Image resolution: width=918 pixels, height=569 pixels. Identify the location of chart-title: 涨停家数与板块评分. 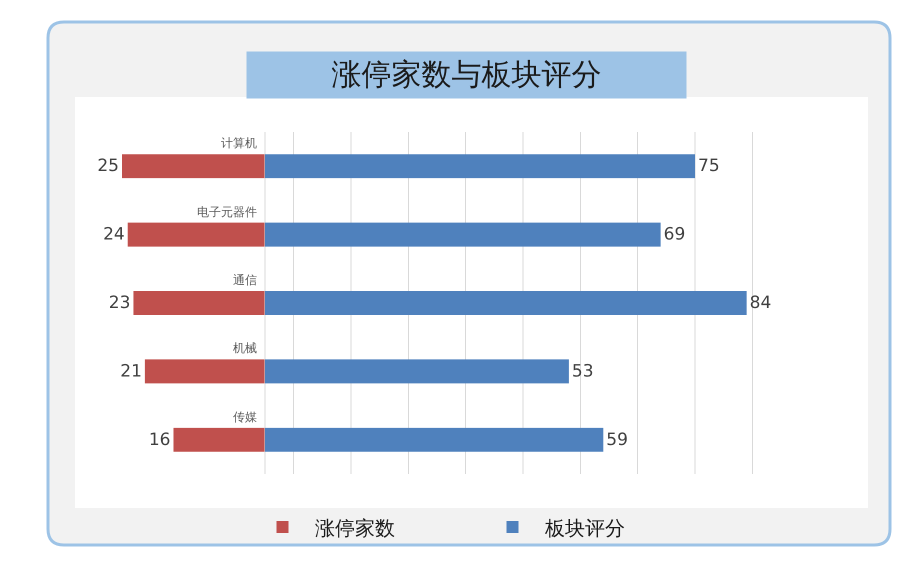
(467, 75).